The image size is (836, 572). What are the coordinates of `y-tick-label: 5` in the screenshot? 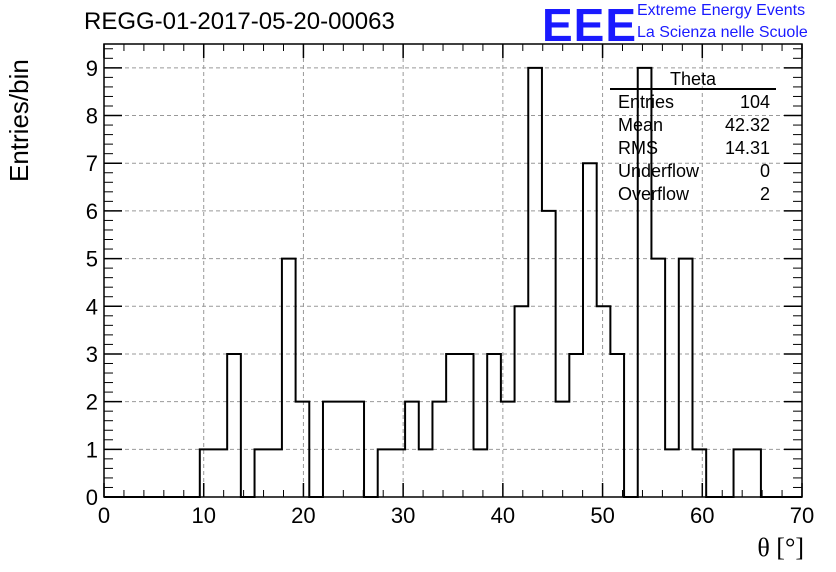 It's located at (92, 259).